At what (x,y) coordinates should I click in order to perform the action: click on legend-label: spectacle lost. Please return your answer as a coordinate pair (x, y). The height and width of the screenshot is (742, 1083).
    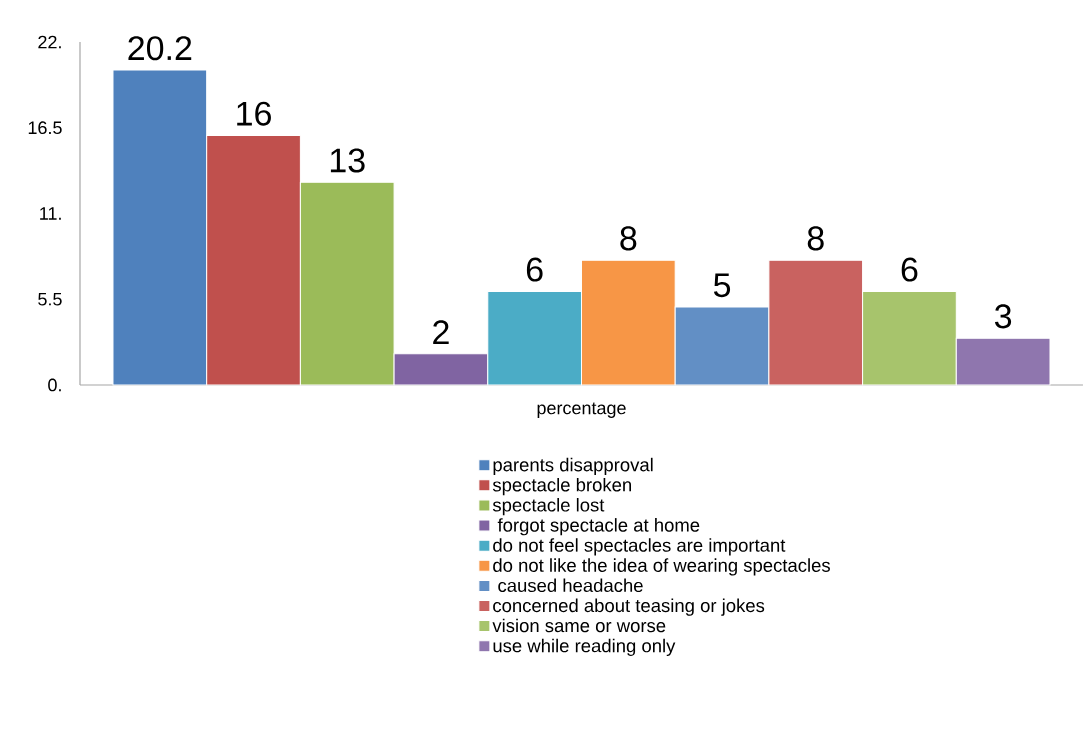
    Looking at the image, I should click on (548, 507).